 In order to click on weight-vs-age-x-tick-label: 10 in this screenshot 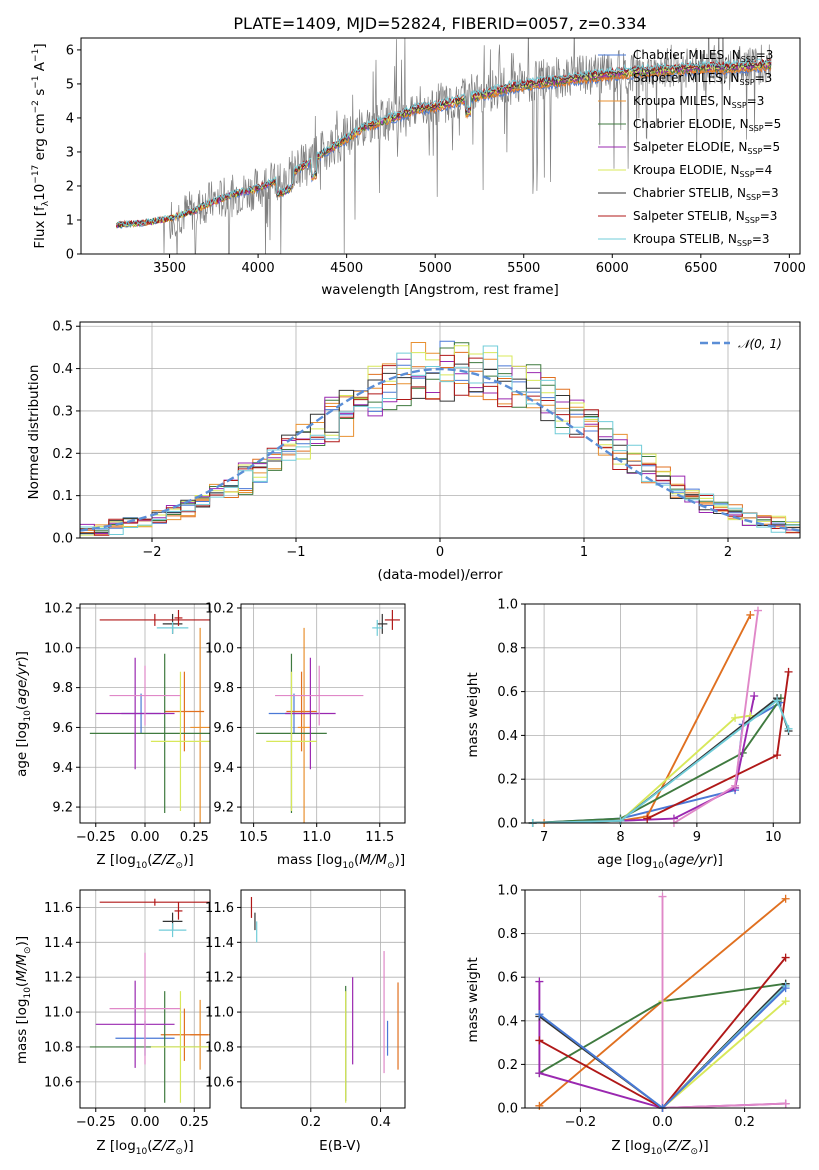, I will do `click(773, 837)`.